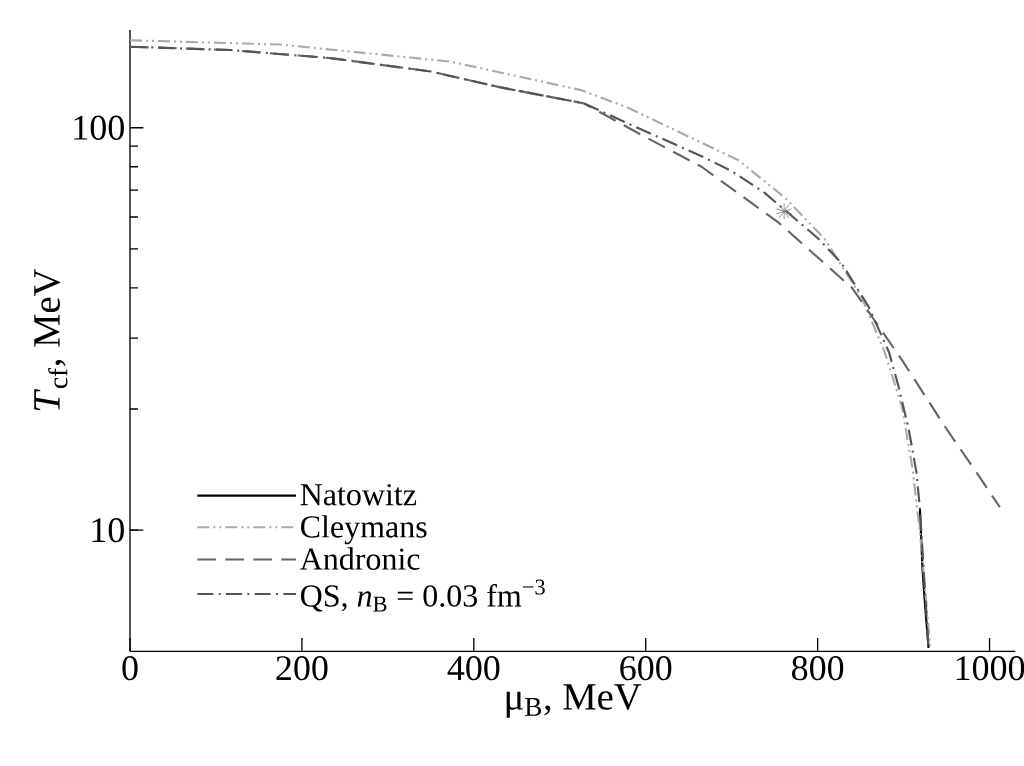 The image size is (1024, 766). Describe the element at coordinates (818, 668) in the screenshot. I see `x-tick-label: 800` at that location.